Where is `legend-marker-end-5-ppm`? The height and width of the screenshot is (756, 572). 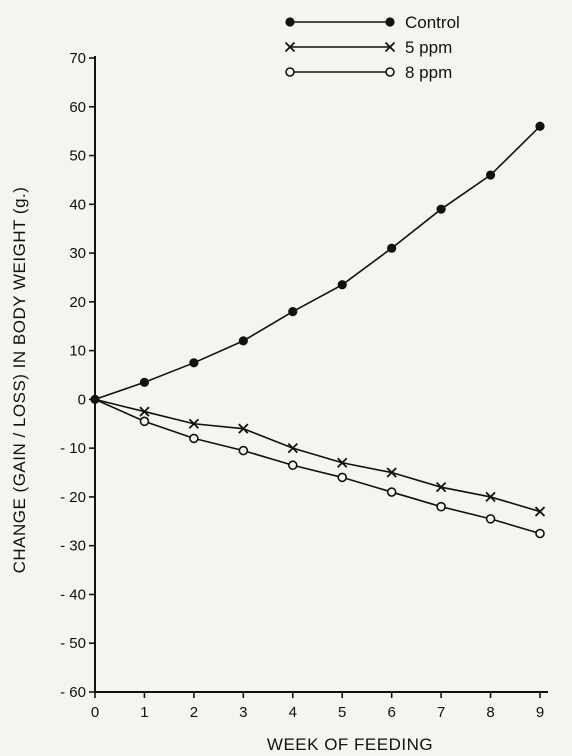 legend-marker-end-5-ppm is located at coordinates (390, 47).